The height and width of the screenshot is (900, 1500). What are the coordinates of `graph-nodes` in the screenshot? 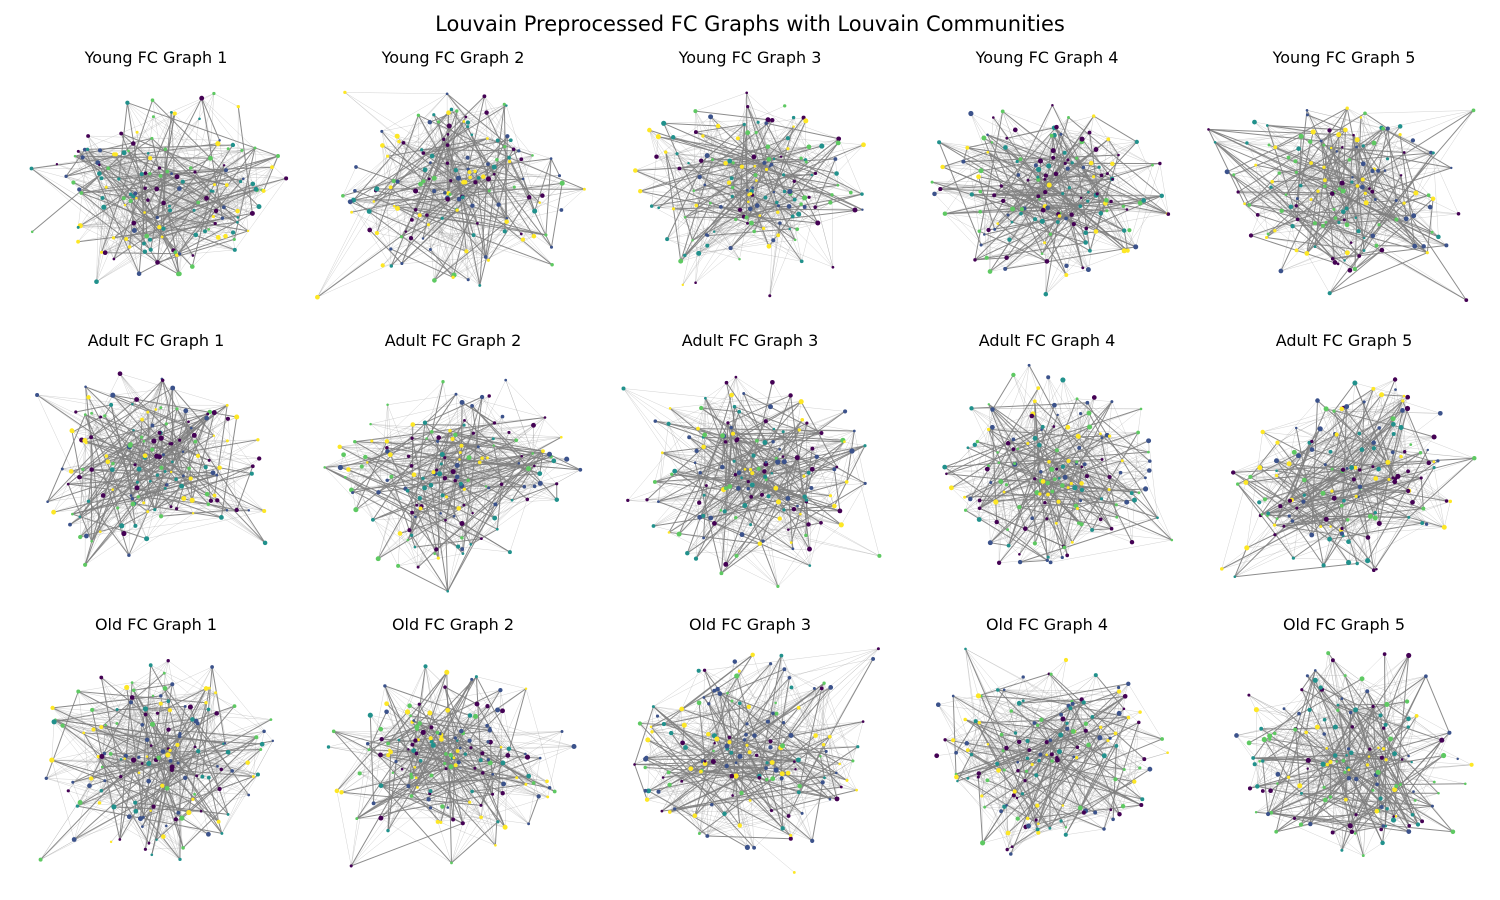 It's located at (453, 485).